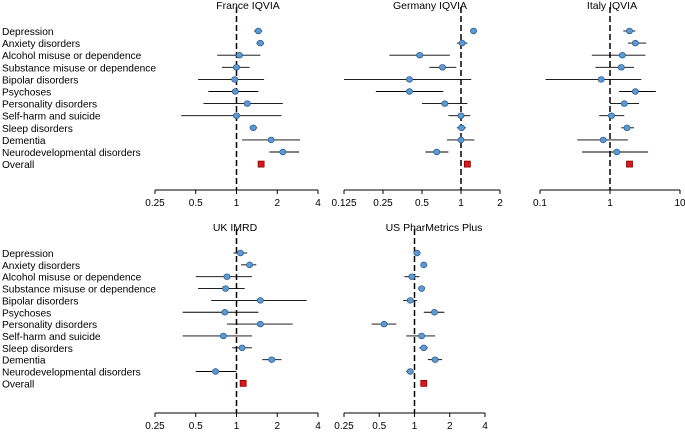 The image size is (685, 433). I want to click on x-tick-label: 10, so click(679, 203).